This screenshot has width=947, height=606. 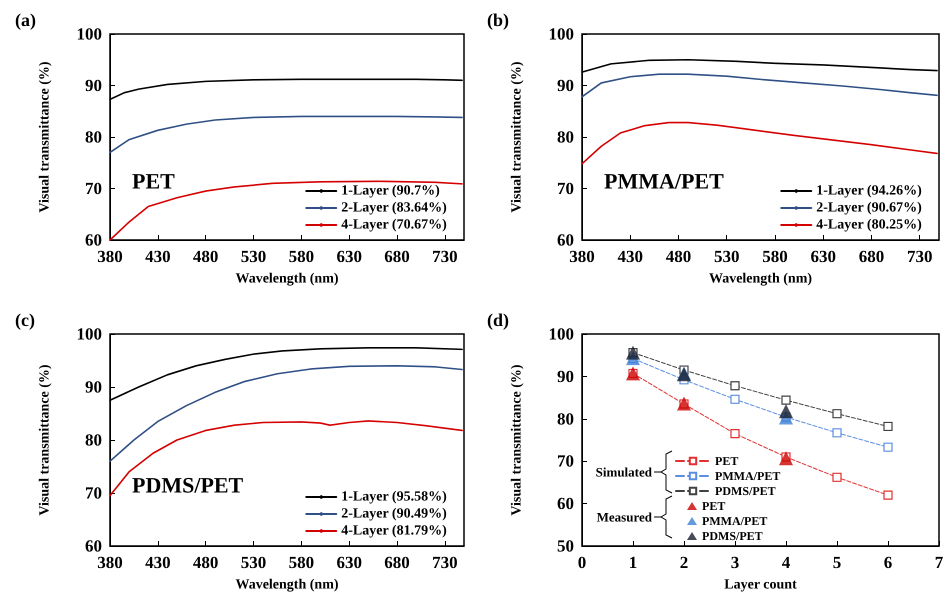 I want to click on annotation: PDMS/PET, so click(x=188, y=485).